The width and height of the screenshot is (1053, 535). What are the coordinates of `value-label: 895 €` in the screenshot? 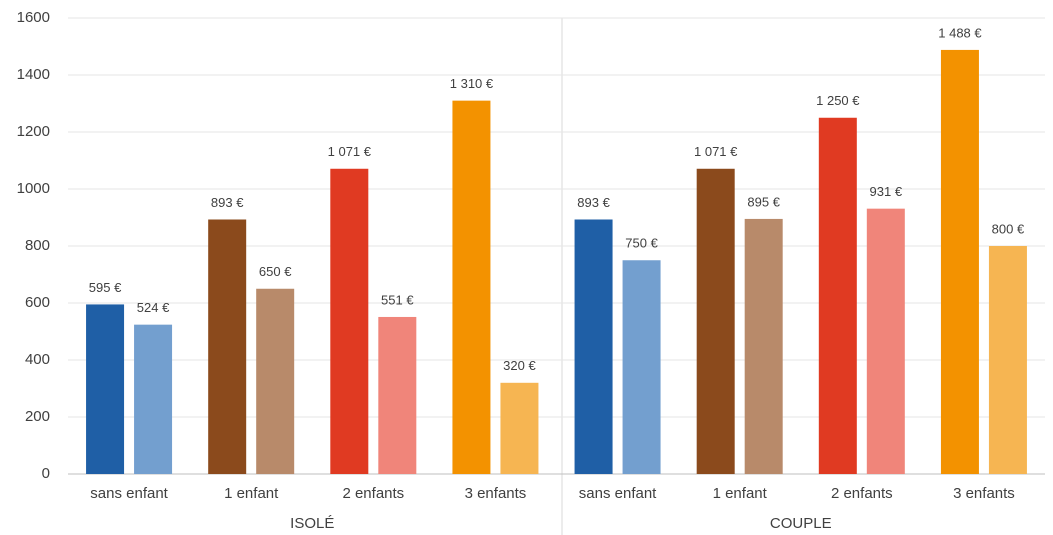 It's located at (763, 201).